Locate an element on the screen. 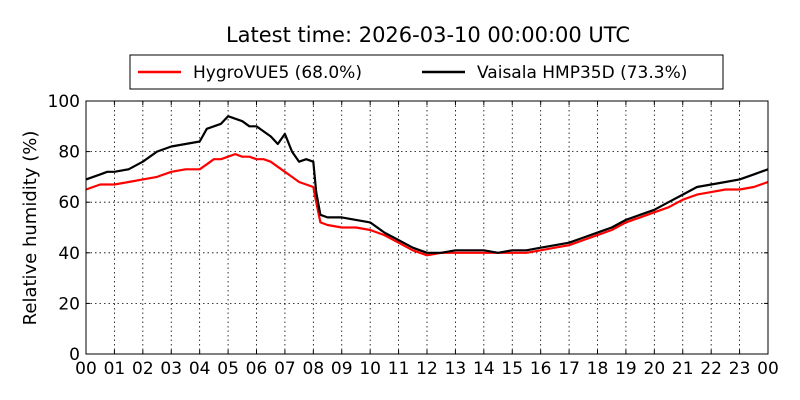 This screenshot has width=800, height=400. x-tick-label: 12 is located at coordinates (427, 369).